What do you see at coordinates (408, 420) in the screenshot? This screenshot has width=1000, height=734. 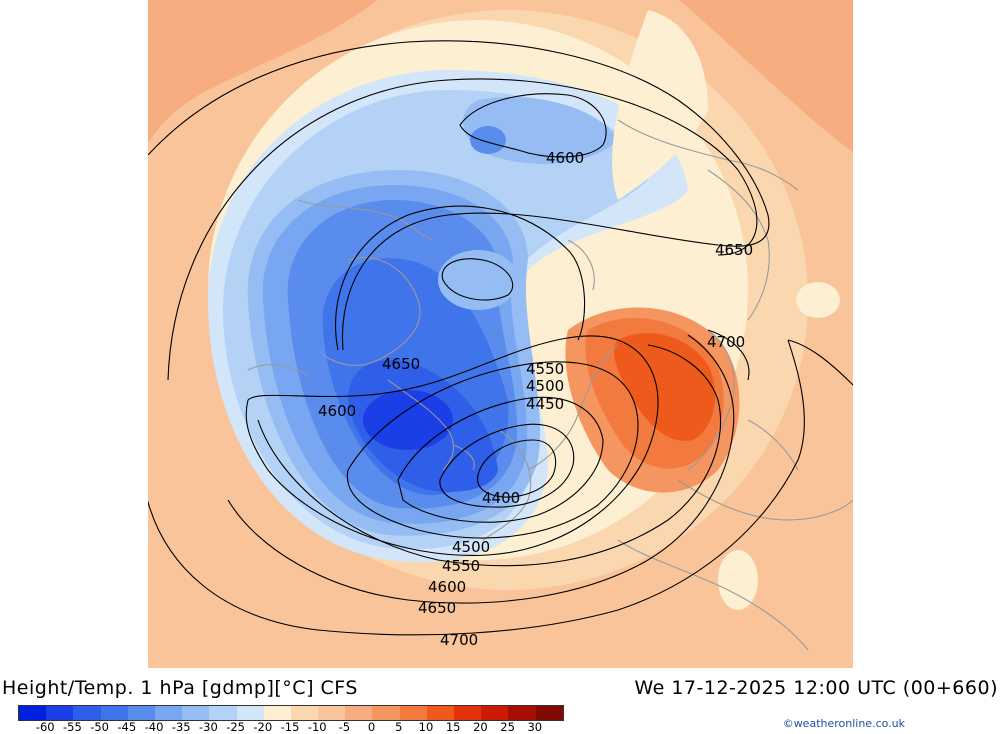 I see `temp-field-blue-core` at bounding box center [408, 420].